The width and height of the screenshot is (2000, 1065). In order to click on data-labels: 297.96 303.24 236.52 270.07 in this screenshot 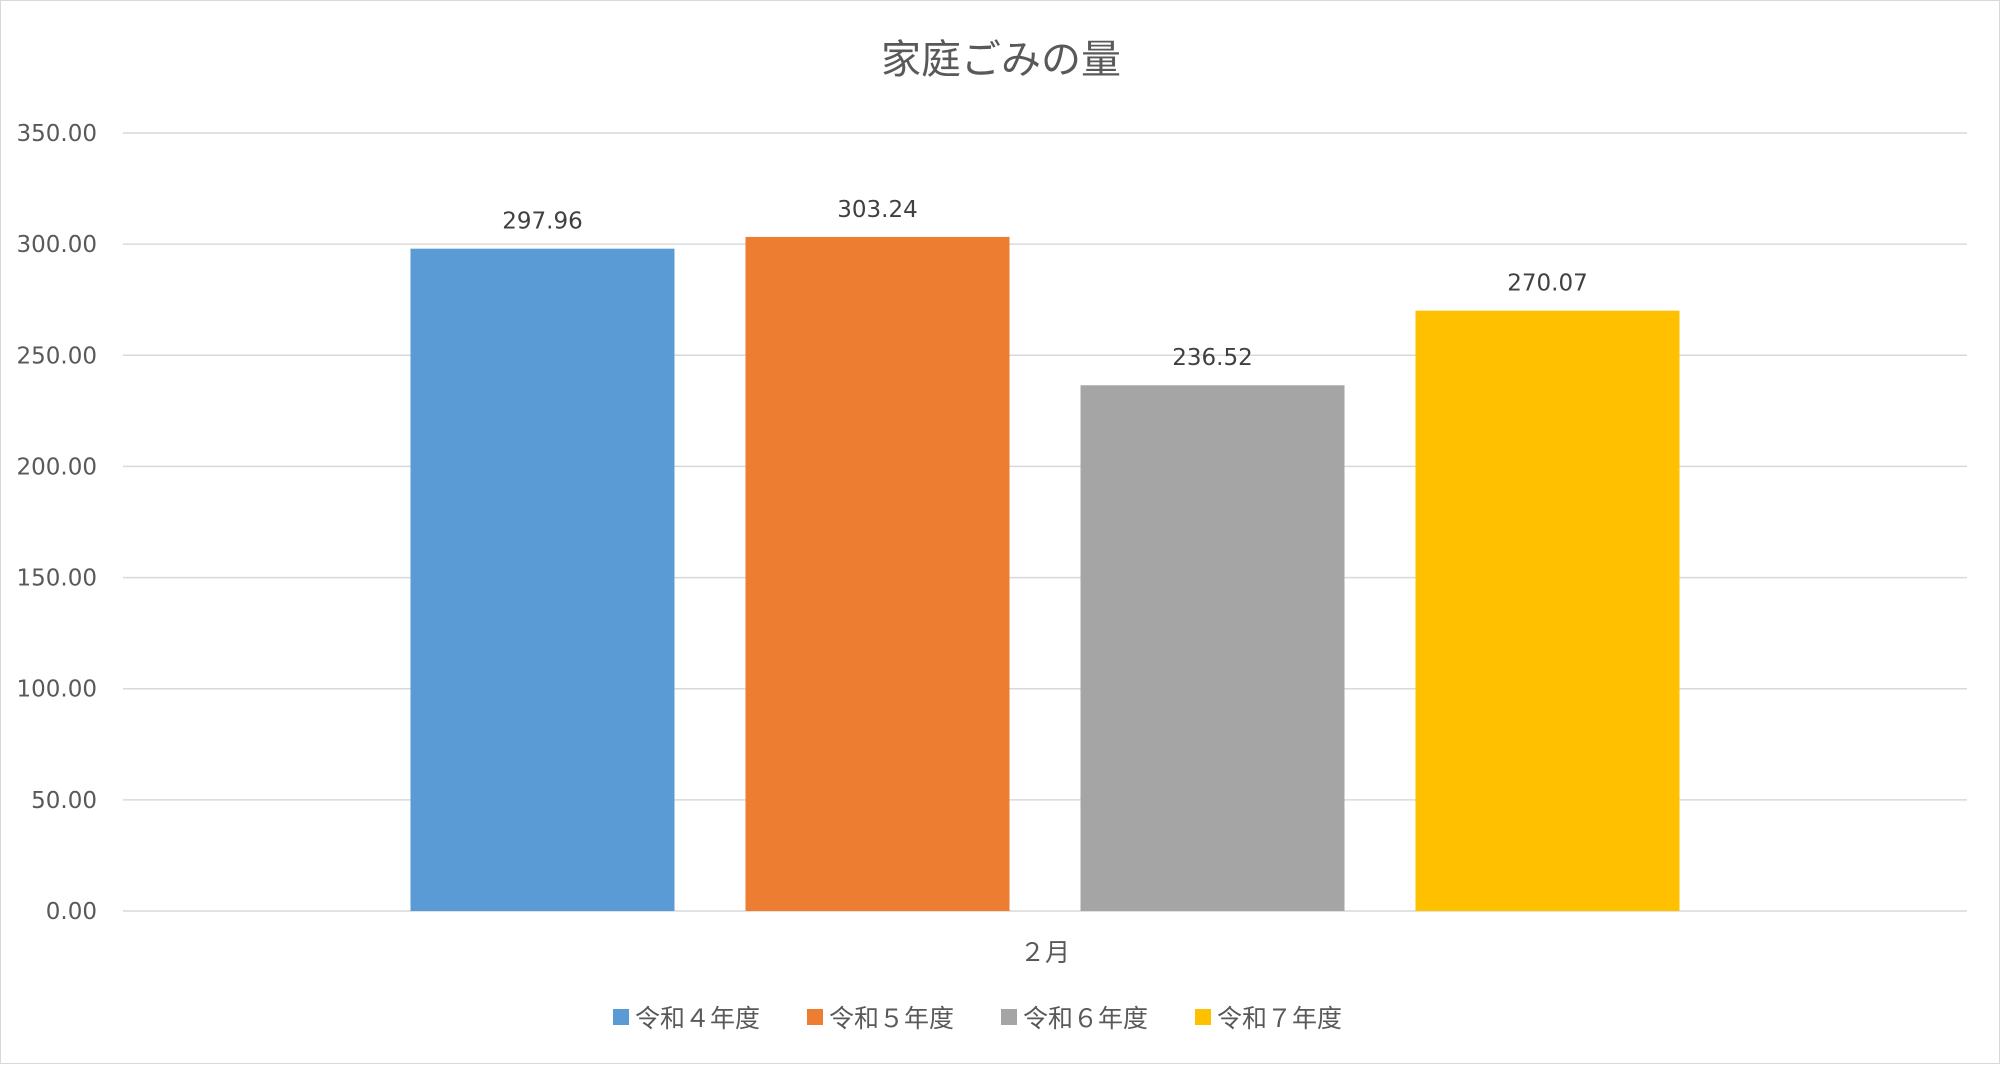, I will do `click(1044, 284)`.